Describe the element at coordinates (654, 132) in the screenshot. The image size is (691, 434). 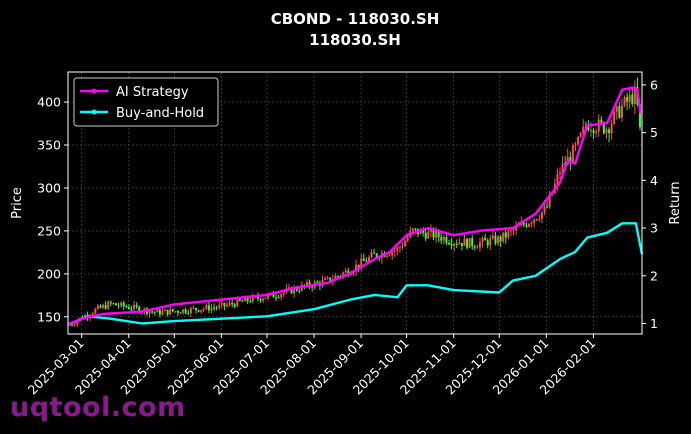
I see `y2-tick-label: 5` at that location.